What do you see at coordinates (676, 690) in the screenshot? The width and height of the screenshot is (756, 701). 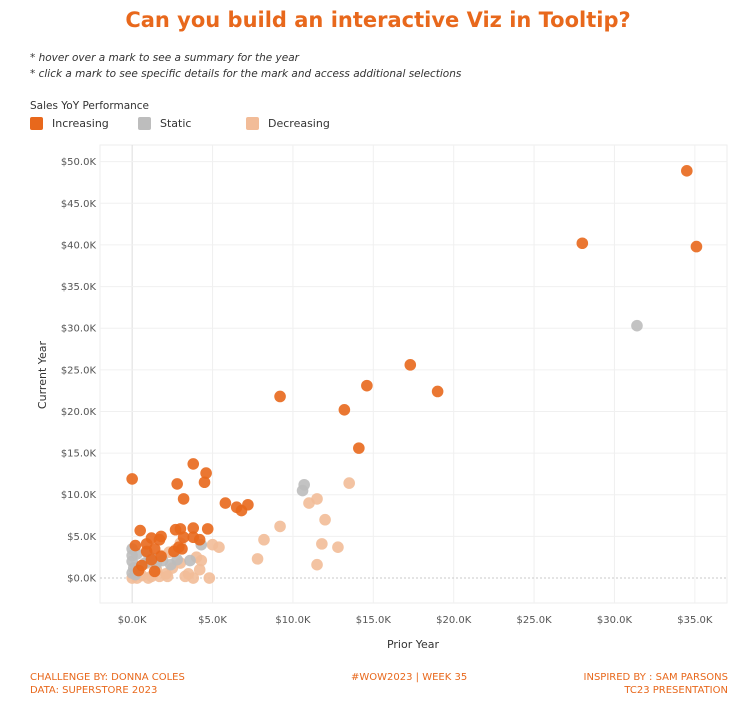 I see `footer-presentation: TC23 PRESENTATION` at bounding box center [676, 690].